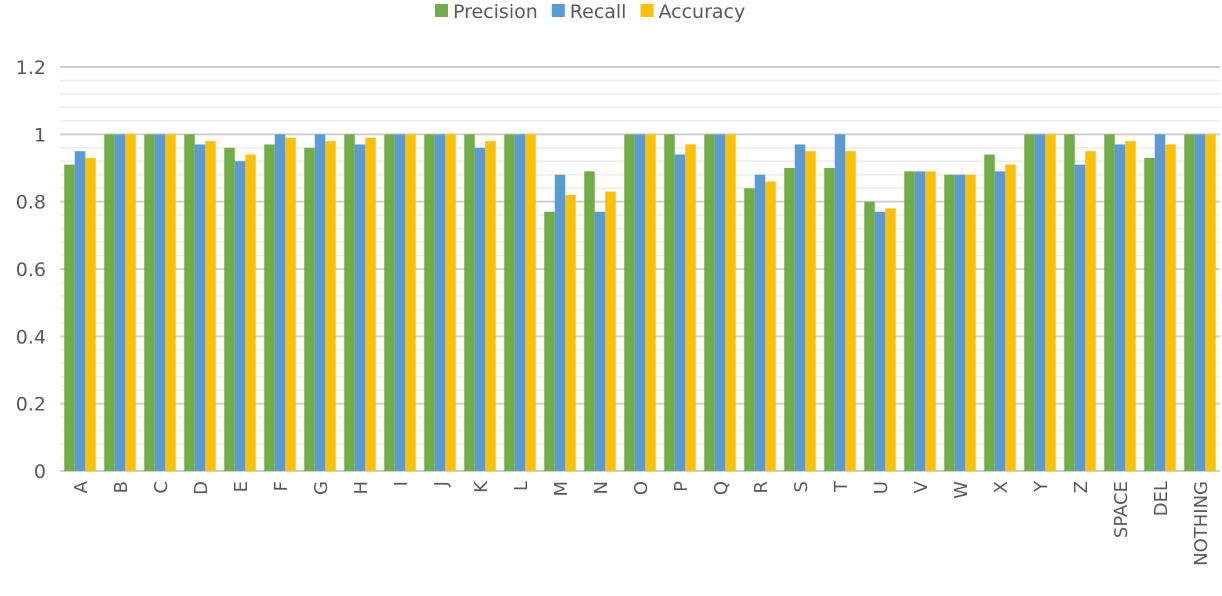  What do you see at coordinates (850, 311) in the screenshot?
I see `bar-accuracy-t` at bounding box center [850, 311].